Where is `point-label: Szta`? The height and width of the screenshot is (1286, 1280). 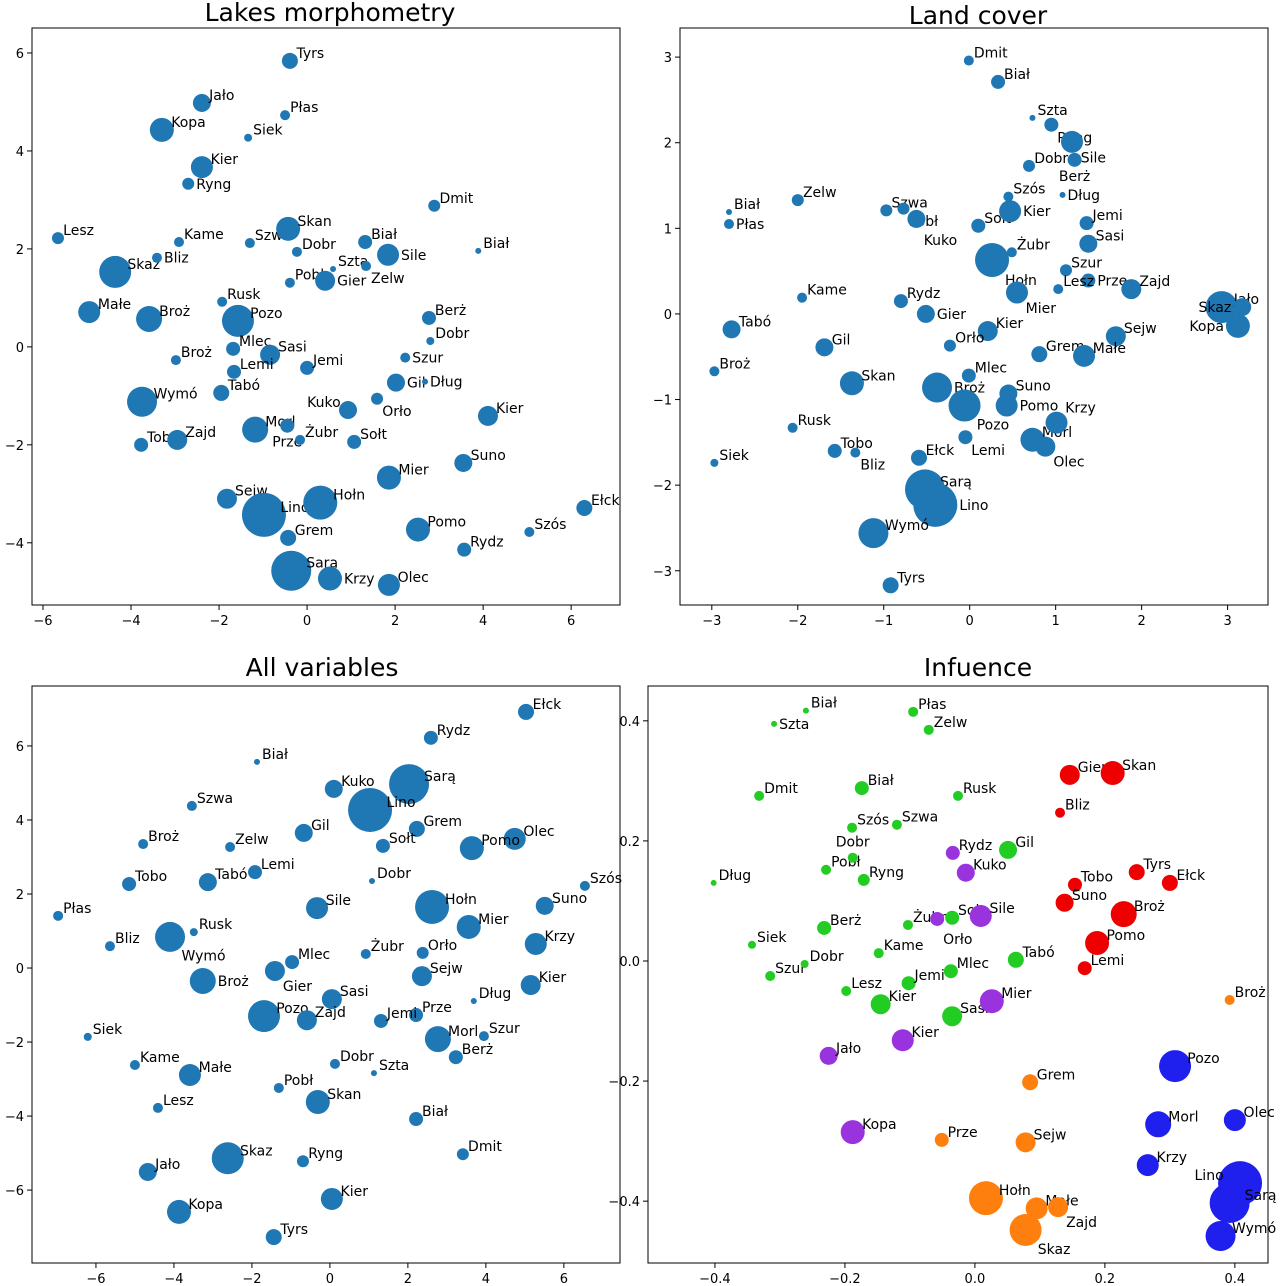
point-label: Szta is located at coordinates (1052, 111).